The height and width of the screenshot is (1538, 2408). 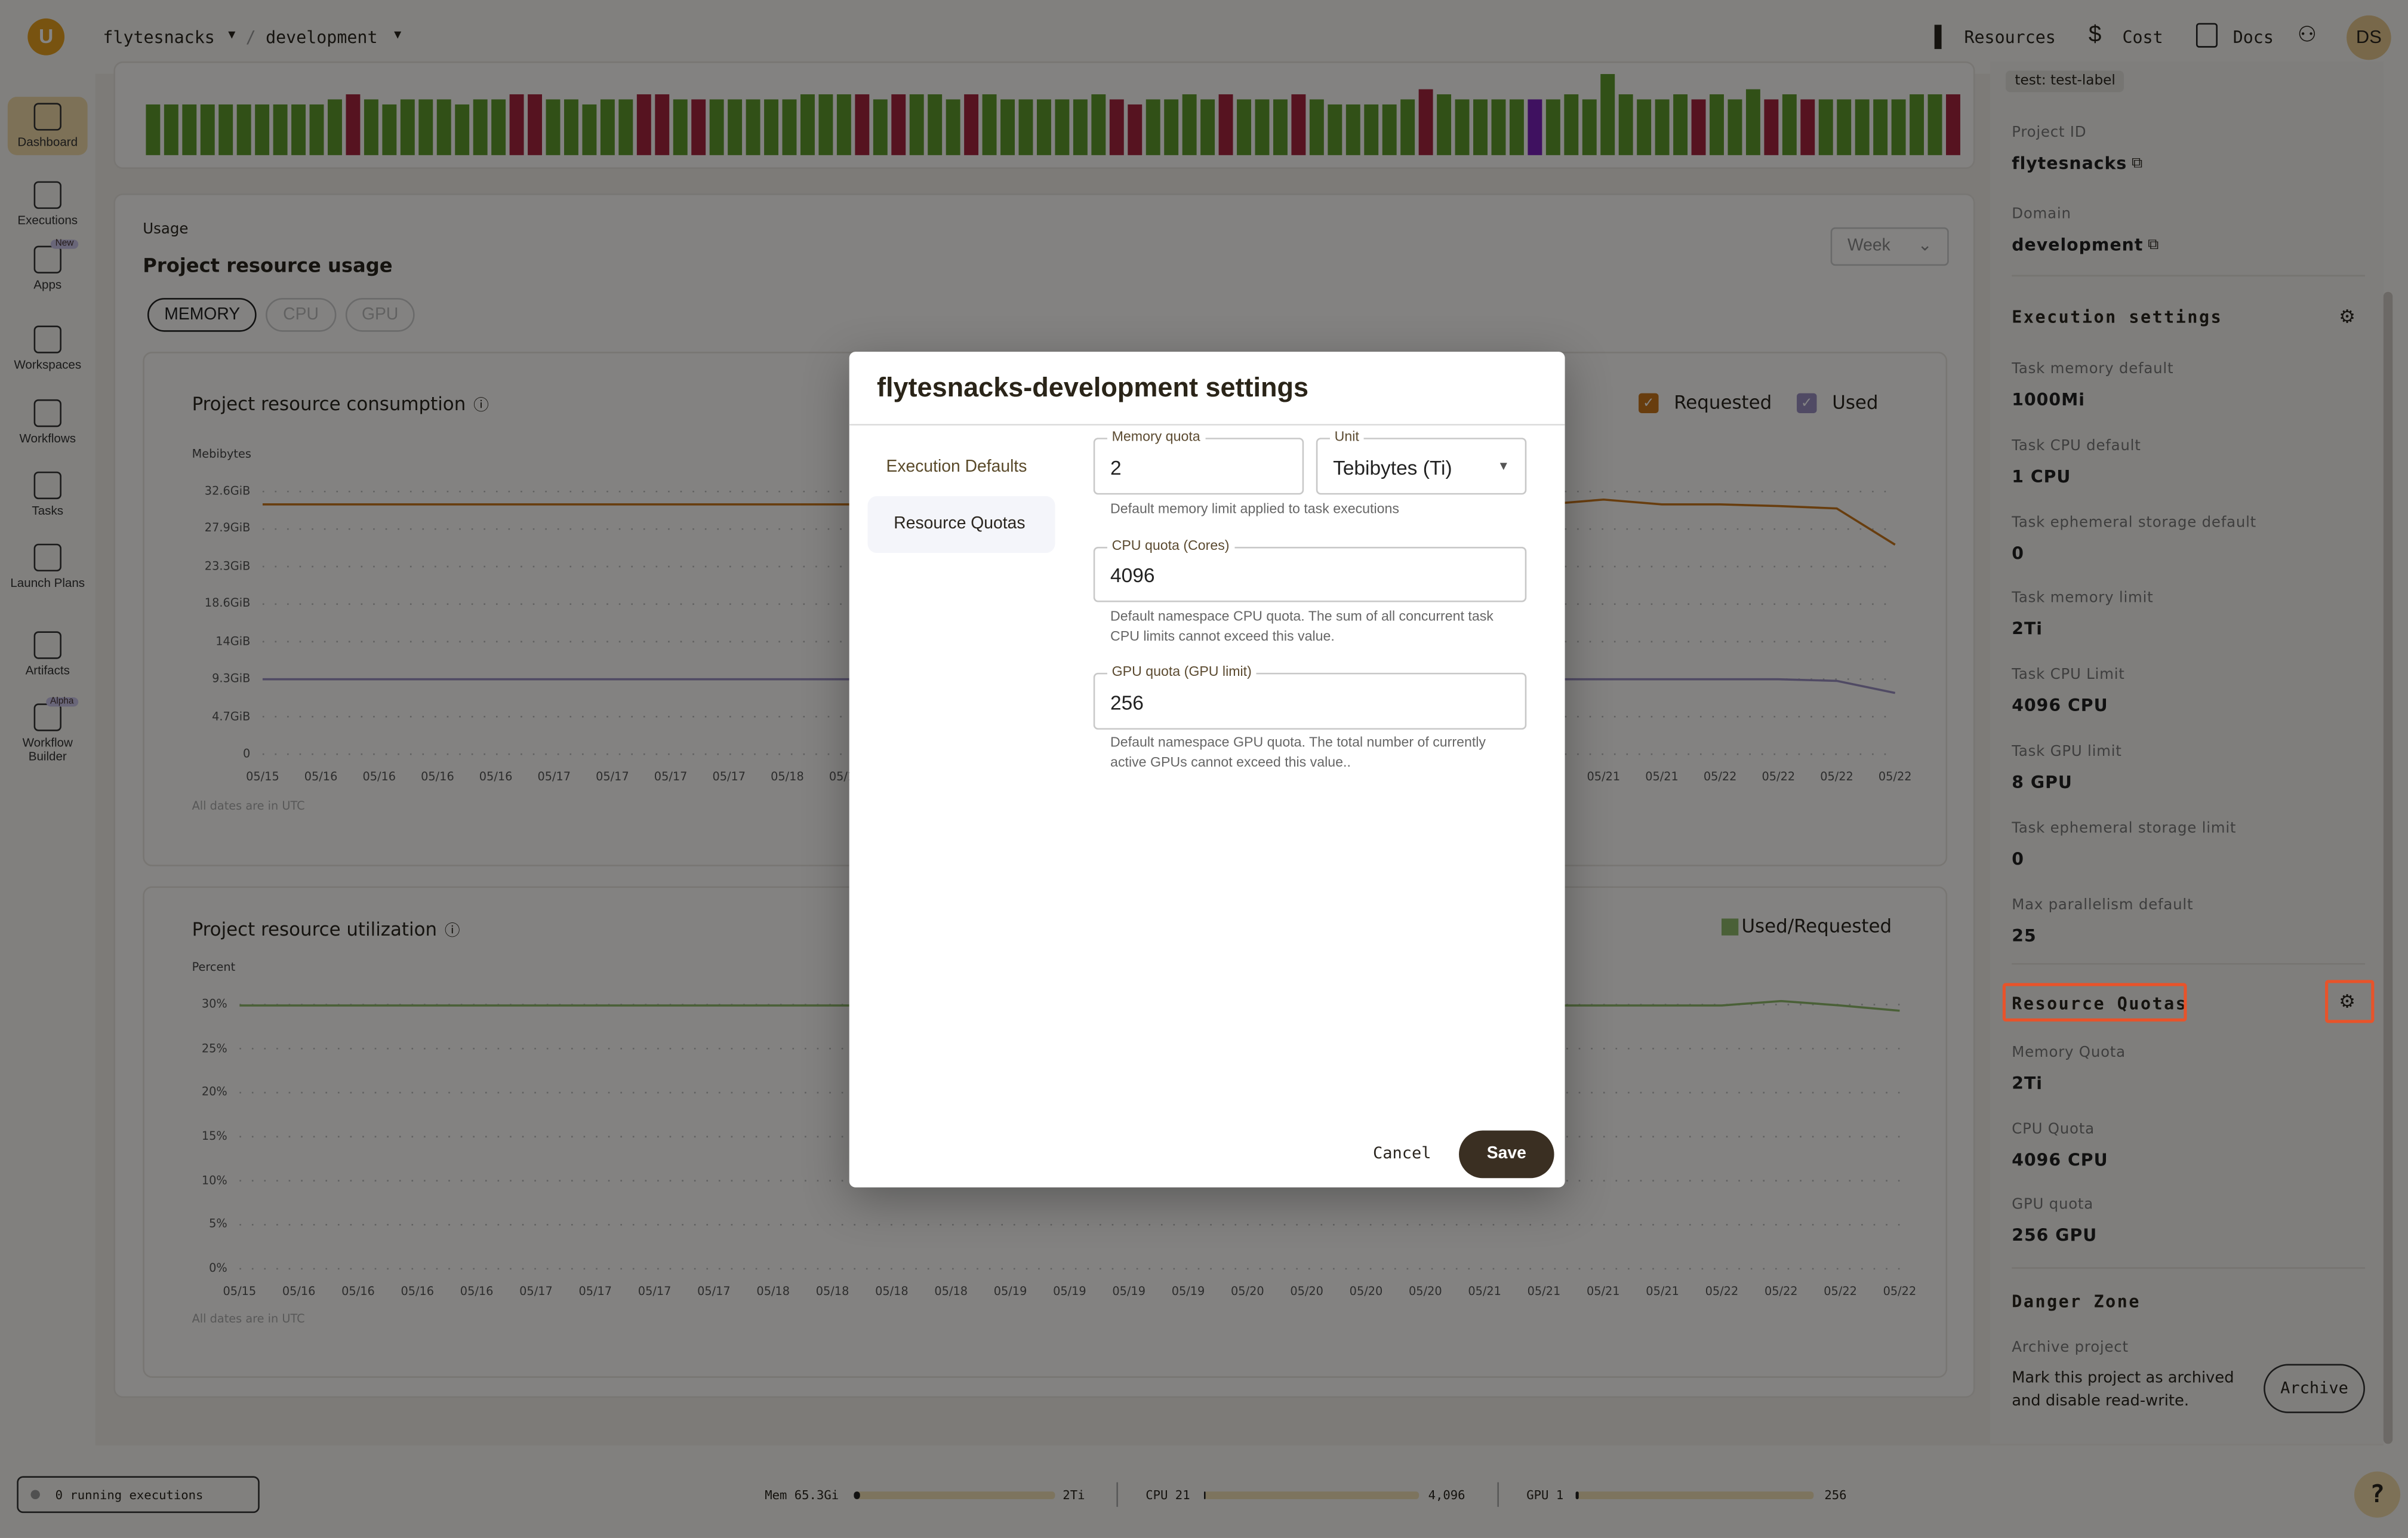 I want to click on sidebar-item-artifacts: Artifacts, so click(x=48, y=654).